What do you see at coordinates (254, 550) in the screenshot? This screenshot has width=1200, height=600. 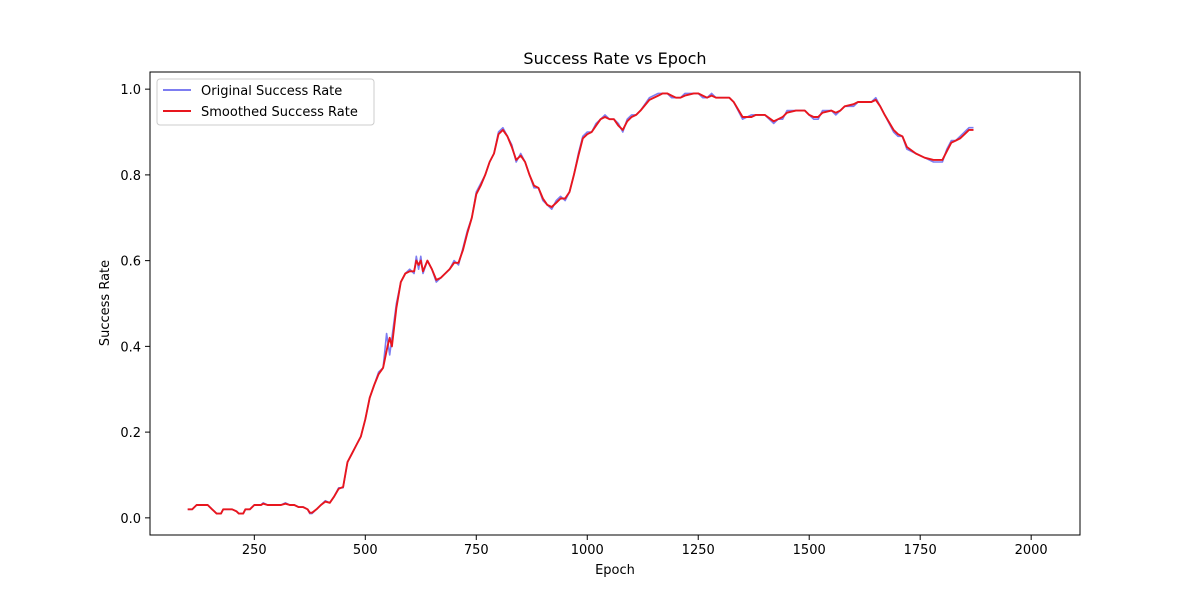 I see `x-tick-label: 250` at bounding box center [254, 550].